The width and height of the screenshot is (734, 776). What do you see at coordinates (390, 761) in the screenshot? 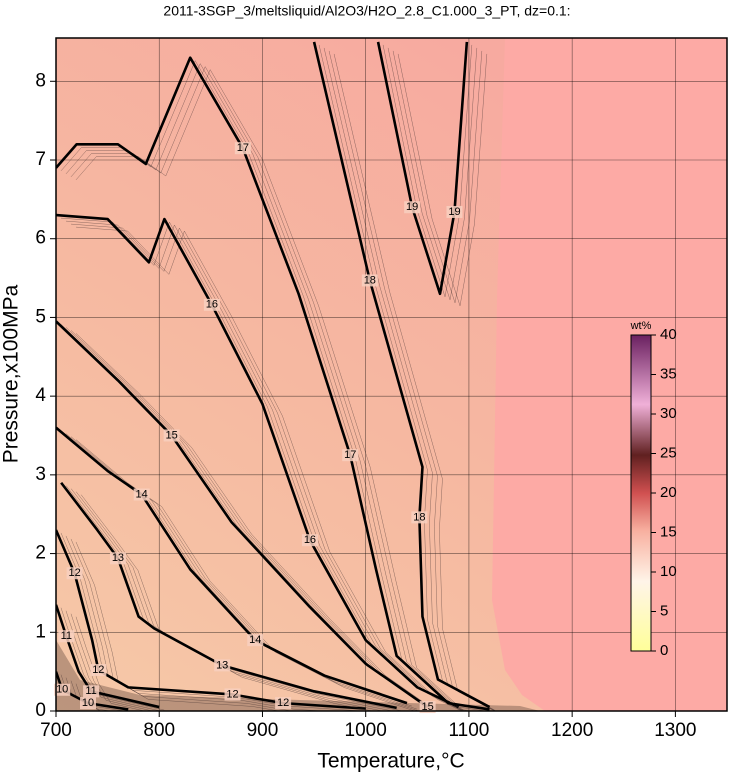
I see `x-axis-label: Temperature,°C` at bounding box center [390, 761].